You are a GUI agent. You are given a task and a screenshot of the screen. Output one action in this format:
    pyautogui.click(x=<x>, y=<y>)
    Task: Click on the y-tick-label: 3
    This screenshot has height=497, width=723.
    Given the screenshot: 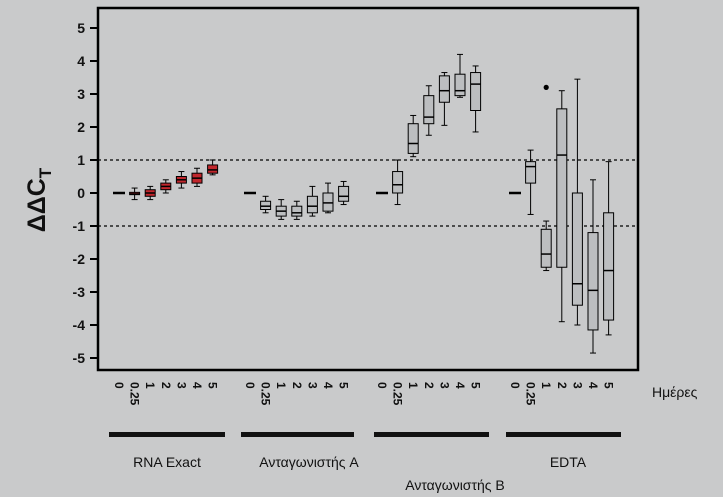 What is the action you would take?
    pyautogui.click(x=81, y=94)
    